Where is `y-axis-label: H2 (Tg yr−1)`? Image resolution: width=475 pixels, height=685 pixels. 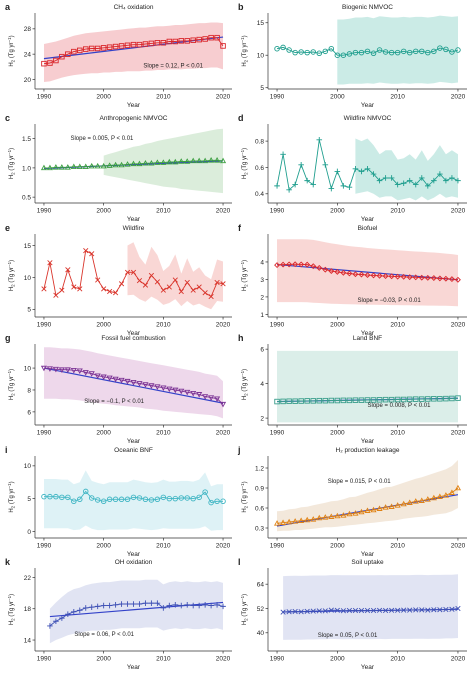 y-axis-label: H2 (Tg yr−1) is located at coordinates (244, 275).